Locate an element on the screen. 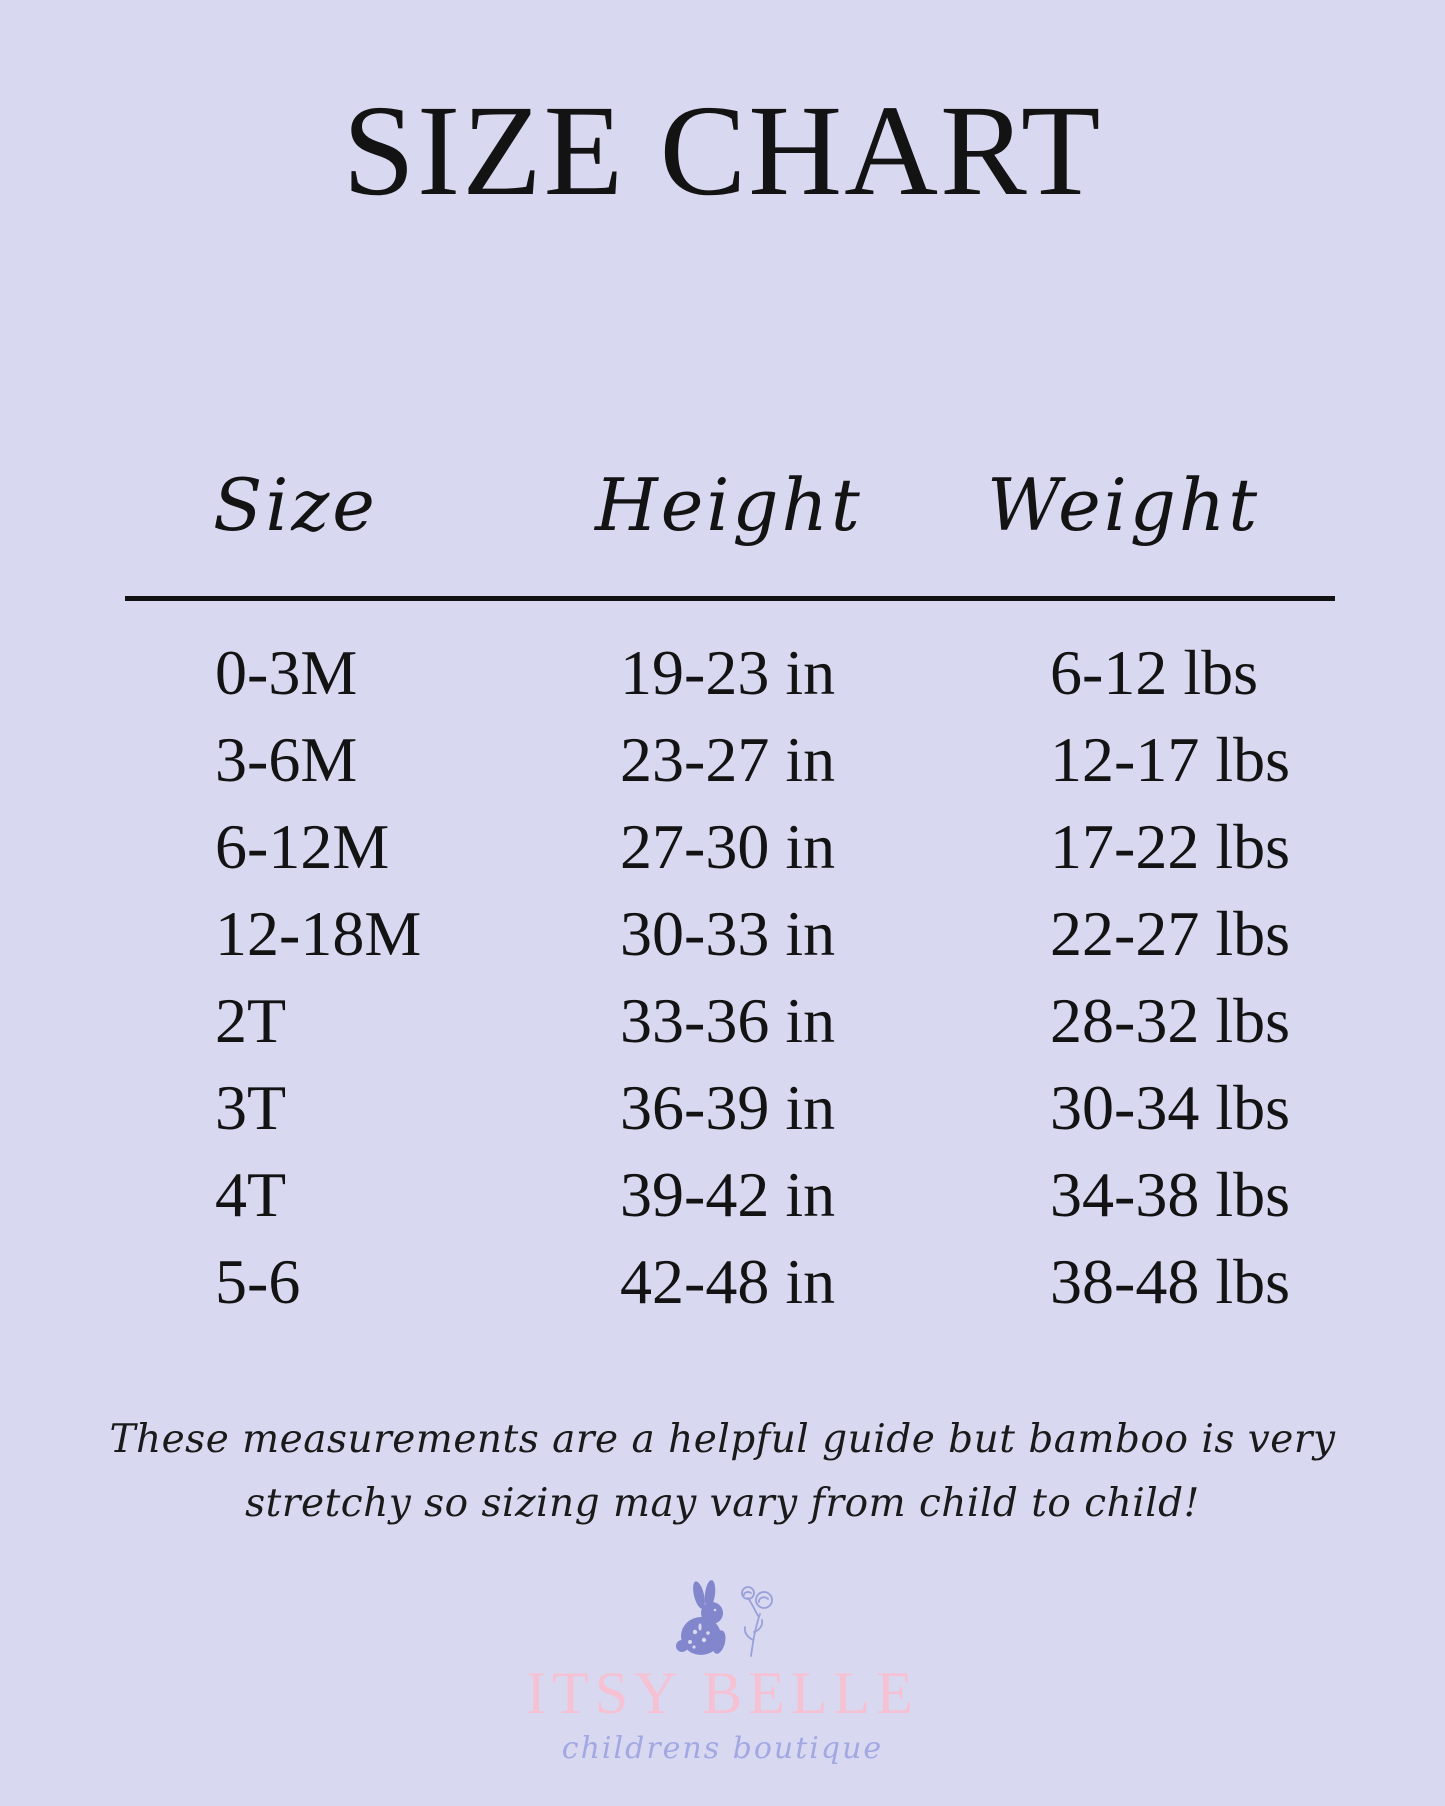 The image size is (1445, 1806). cell-height: 42-48 in is located at coordinates (728, 1281).